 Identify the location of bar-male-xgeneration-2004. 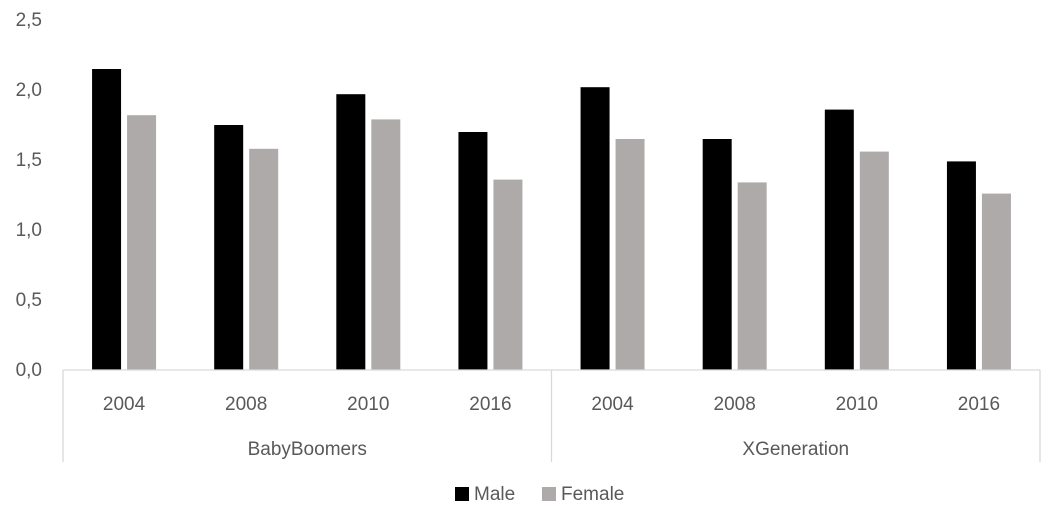
(595, 228).